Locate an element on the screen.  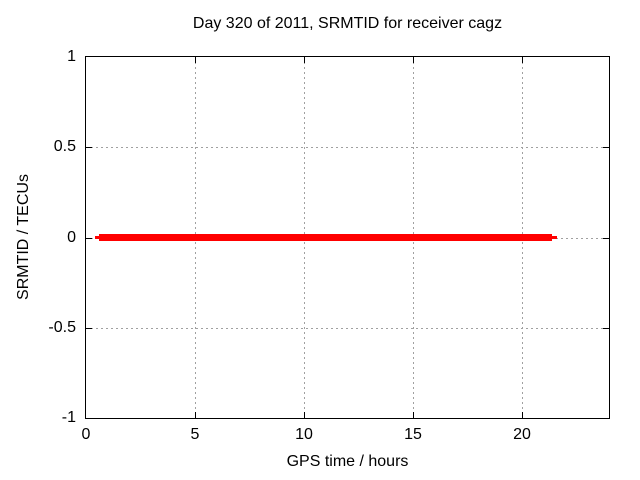
gridline-y-0.5 is located at coordinates (347, 147).